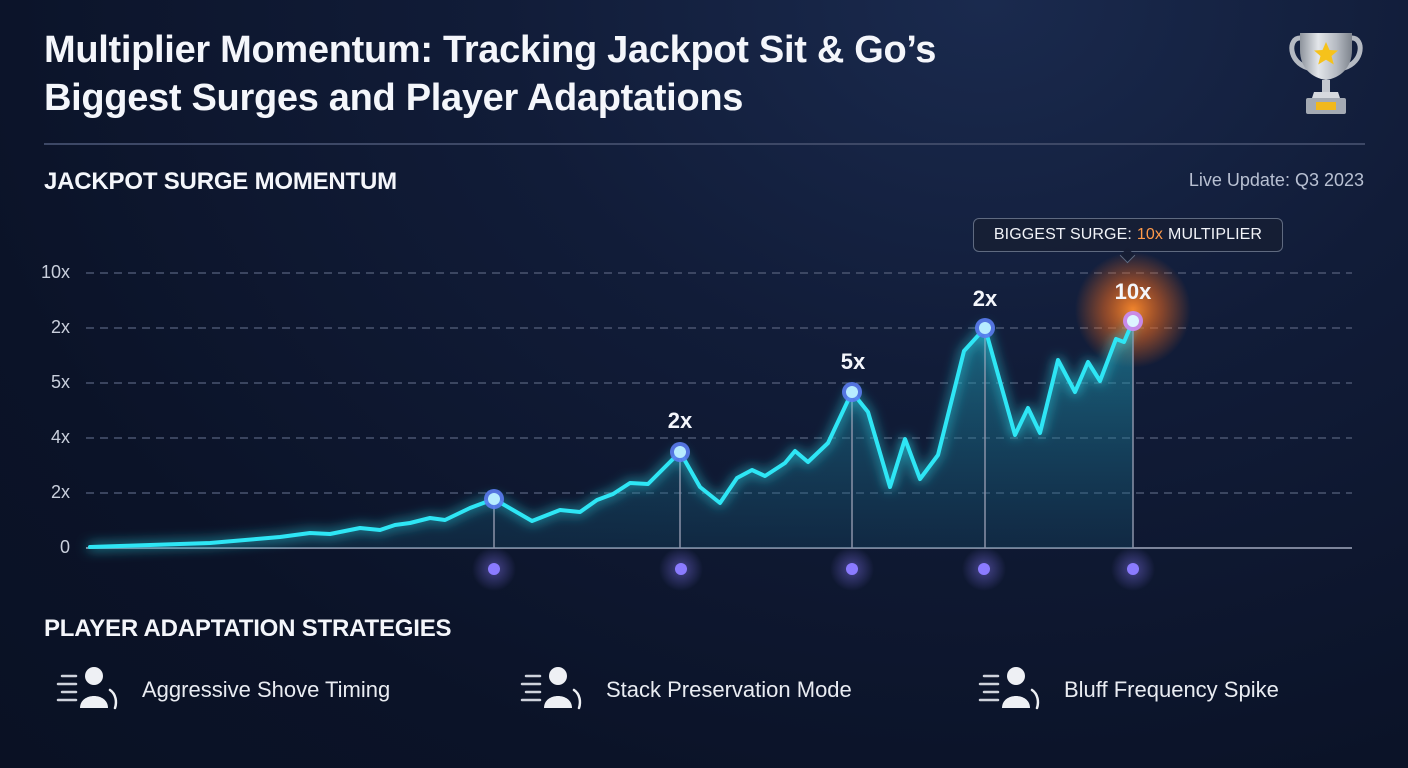 The width and height of the screenshot is (1408, 768). I want to click on y-tick-label: 4x, so click(60, 437).